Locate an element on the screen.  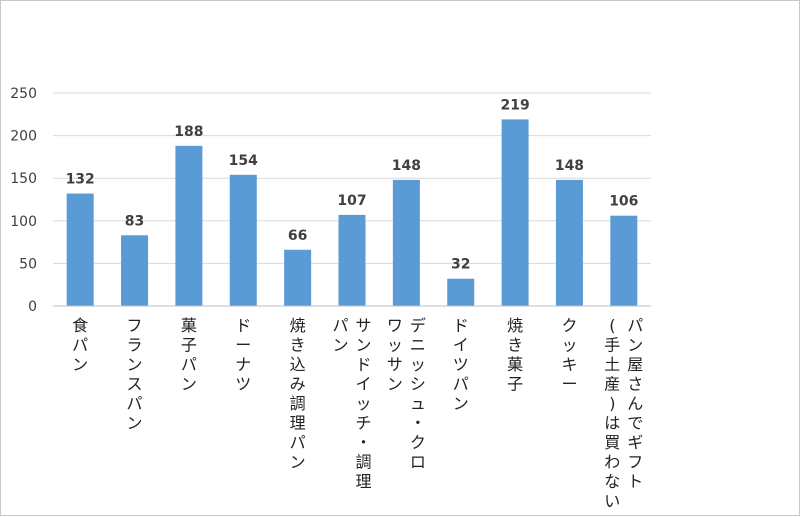
x-tick-label: サンドイッチ・調理 is located at coordinates (363, 403).